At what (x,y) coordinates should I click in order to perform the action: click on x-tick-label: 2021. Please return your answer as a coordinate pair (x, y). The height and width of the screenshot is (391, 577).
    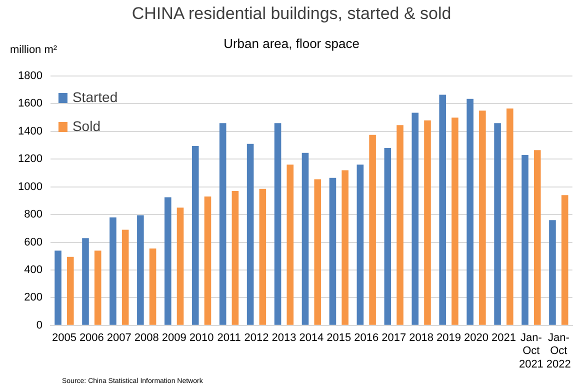
    Looking at the image, I should click on (503, 338).